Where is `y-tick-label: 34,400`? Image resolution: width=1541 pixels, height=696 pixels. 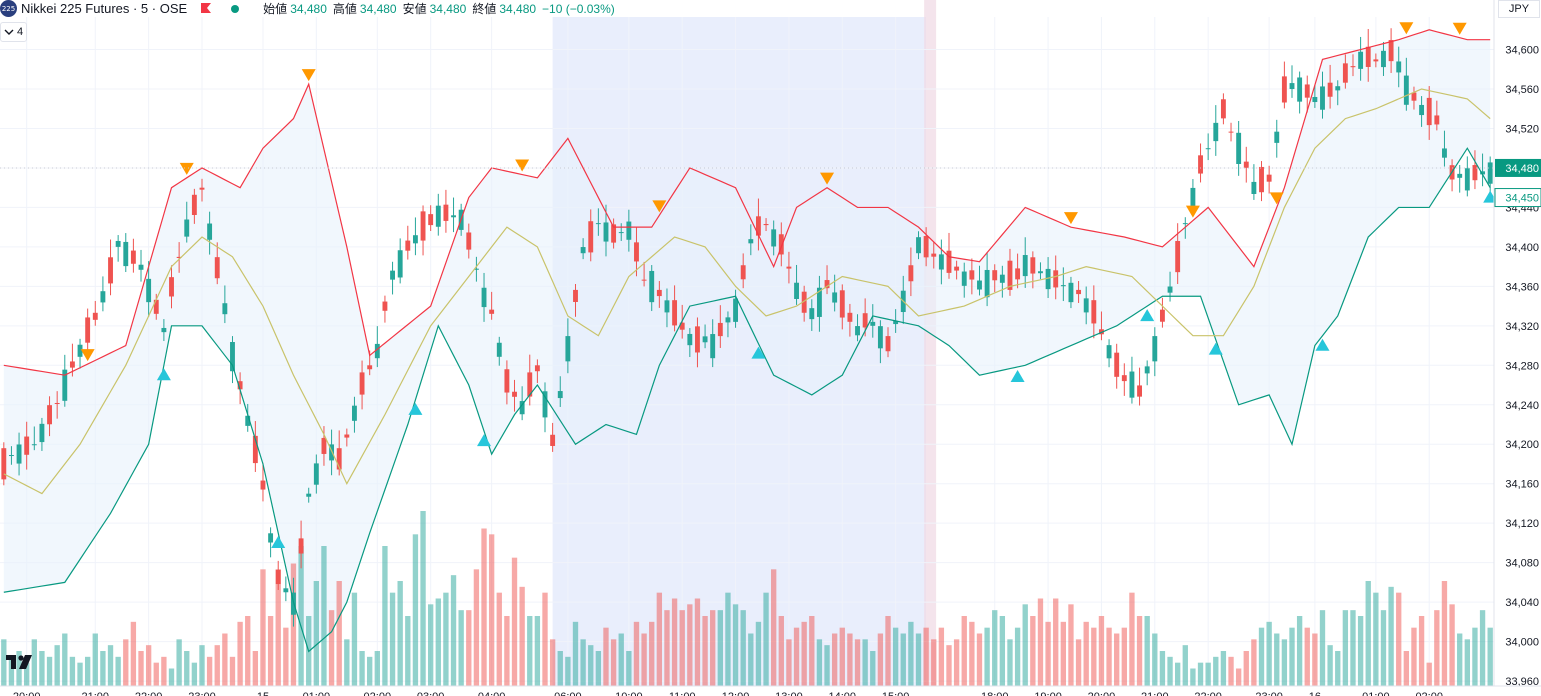
y-tick-label: 34,400 is located at coordinates (1522, 248).